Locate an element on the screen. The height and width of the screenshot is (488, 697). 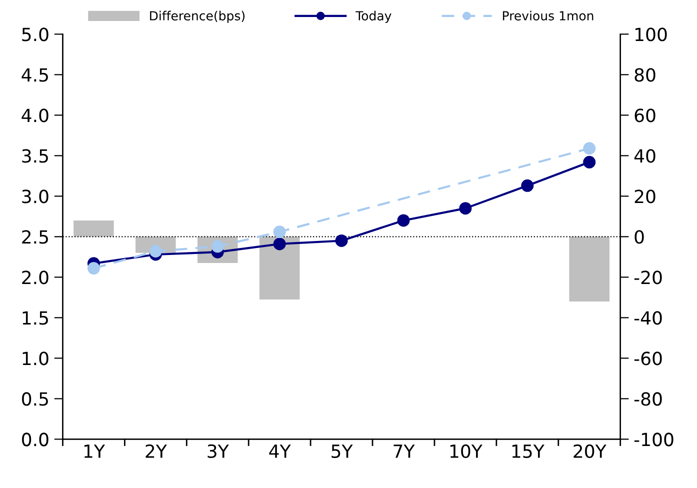
x-tick-label: 15Y is located at coordinates (528, 451).